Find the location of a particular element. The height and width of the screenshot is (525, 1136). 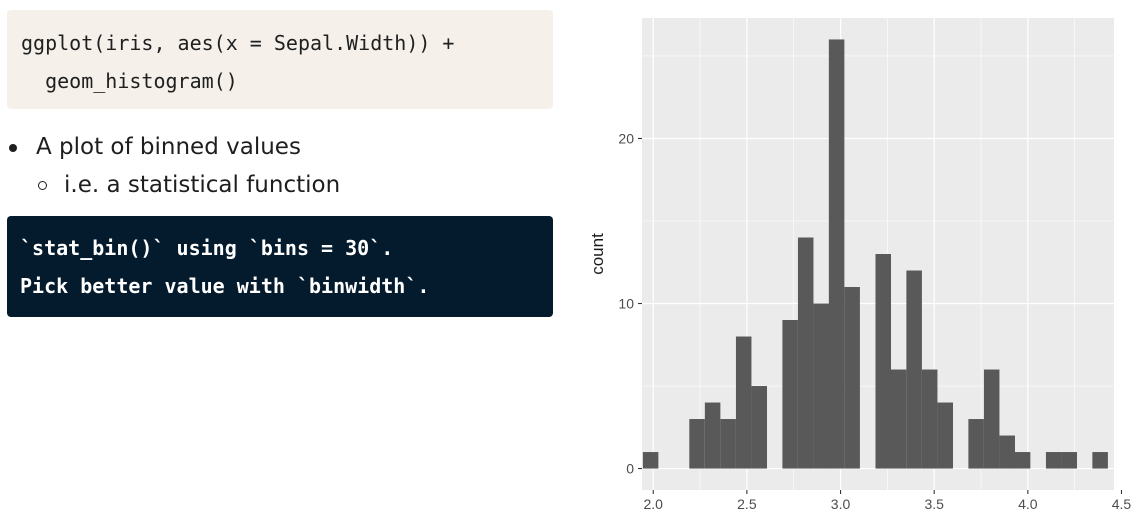

output-line-2: Pick better value with `binwidth`. is located at coordinates (225, 286).